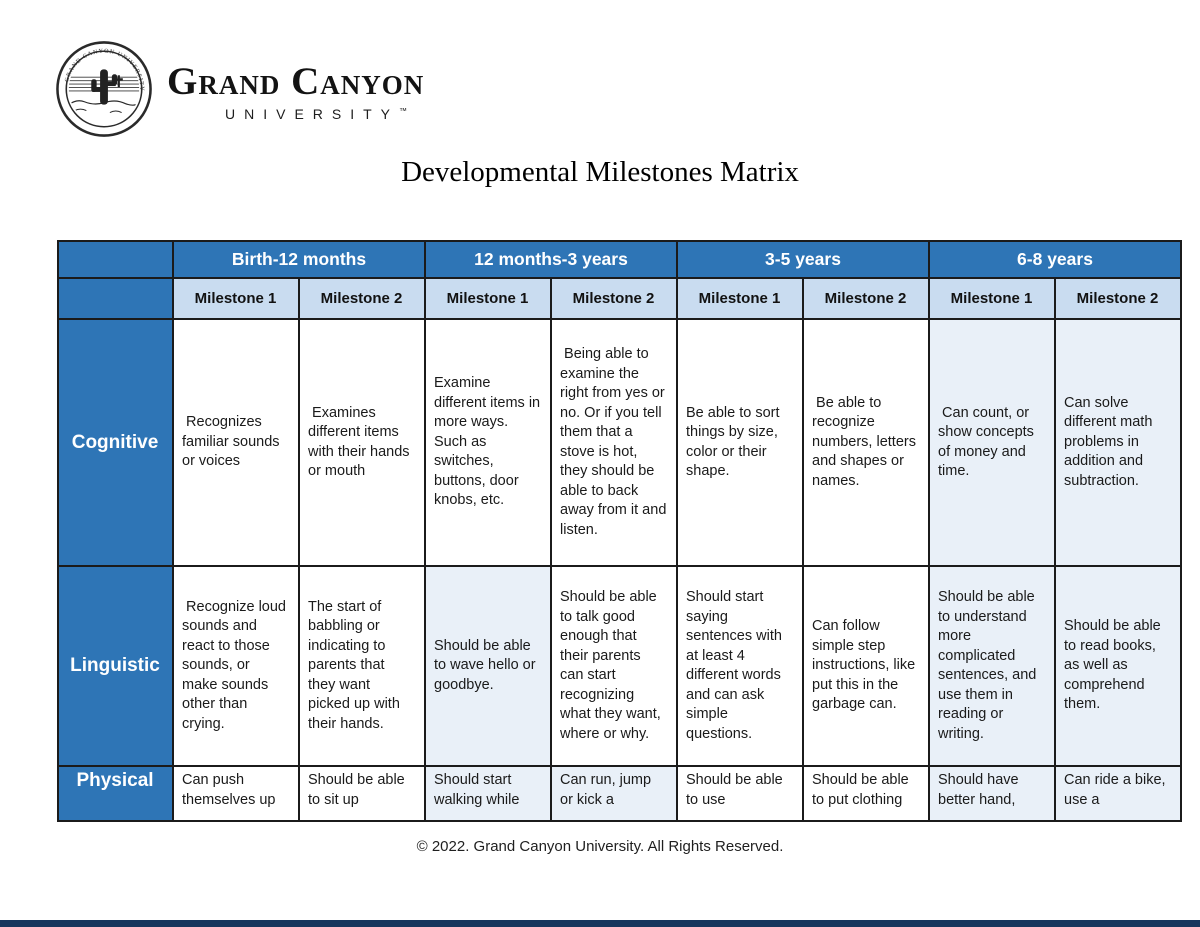  Describe the element at coordinates (115, 442) in the screenshot. I see `row-label-cognitive: Cognitive` at that location.